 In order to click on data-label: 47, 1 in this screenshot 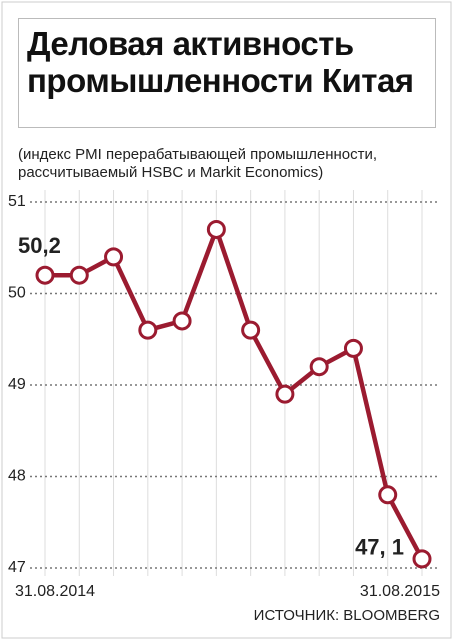, I will do `click(379, 547)`.